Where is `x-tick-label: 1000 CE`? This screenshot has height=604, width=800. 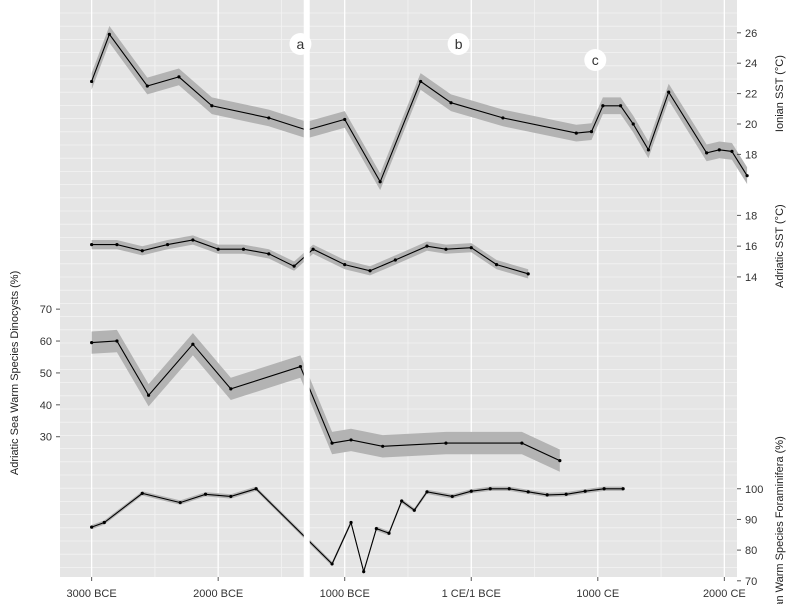
x-tick-label: 1000 CE is located at coordinates (597, 594).